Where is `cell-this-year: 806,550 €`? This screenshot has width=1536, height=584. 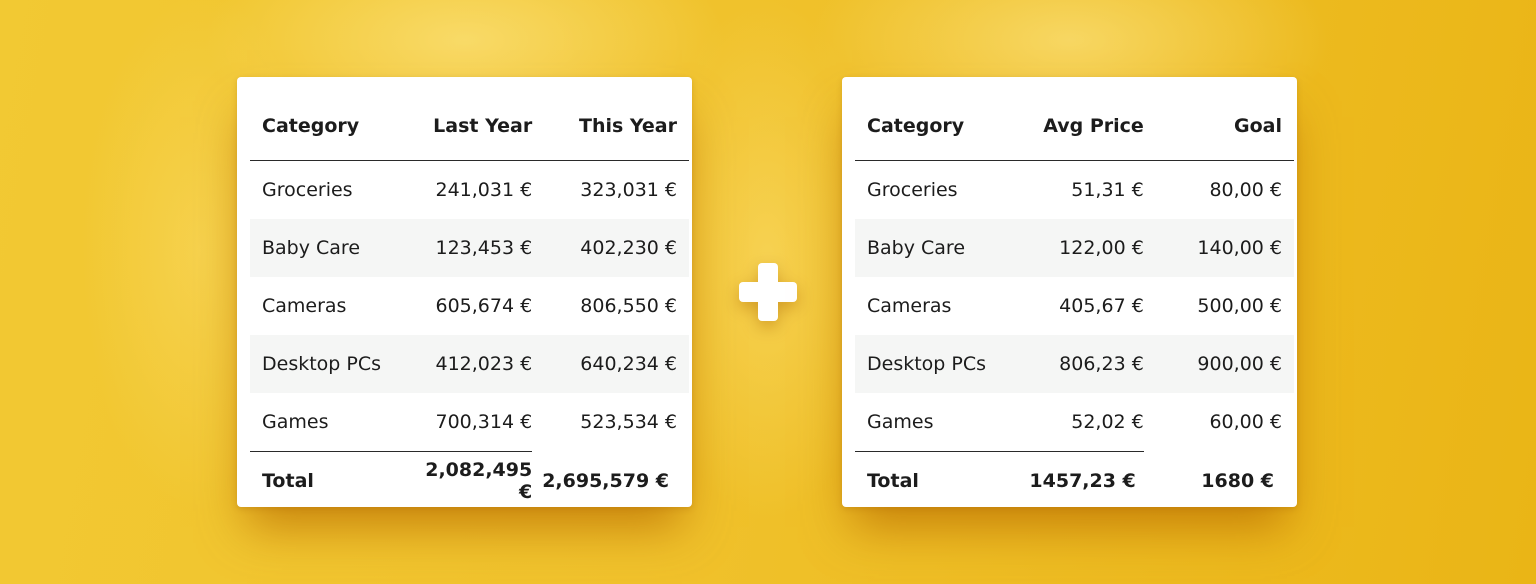 cell-this-year: 806,550 € is located at coordinates (628, 306).